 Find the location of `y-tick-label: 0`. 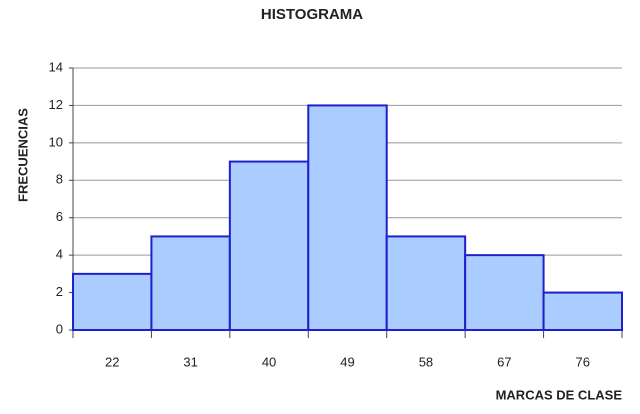

y-tick-label: 0 is located at coordinates (59, 328).